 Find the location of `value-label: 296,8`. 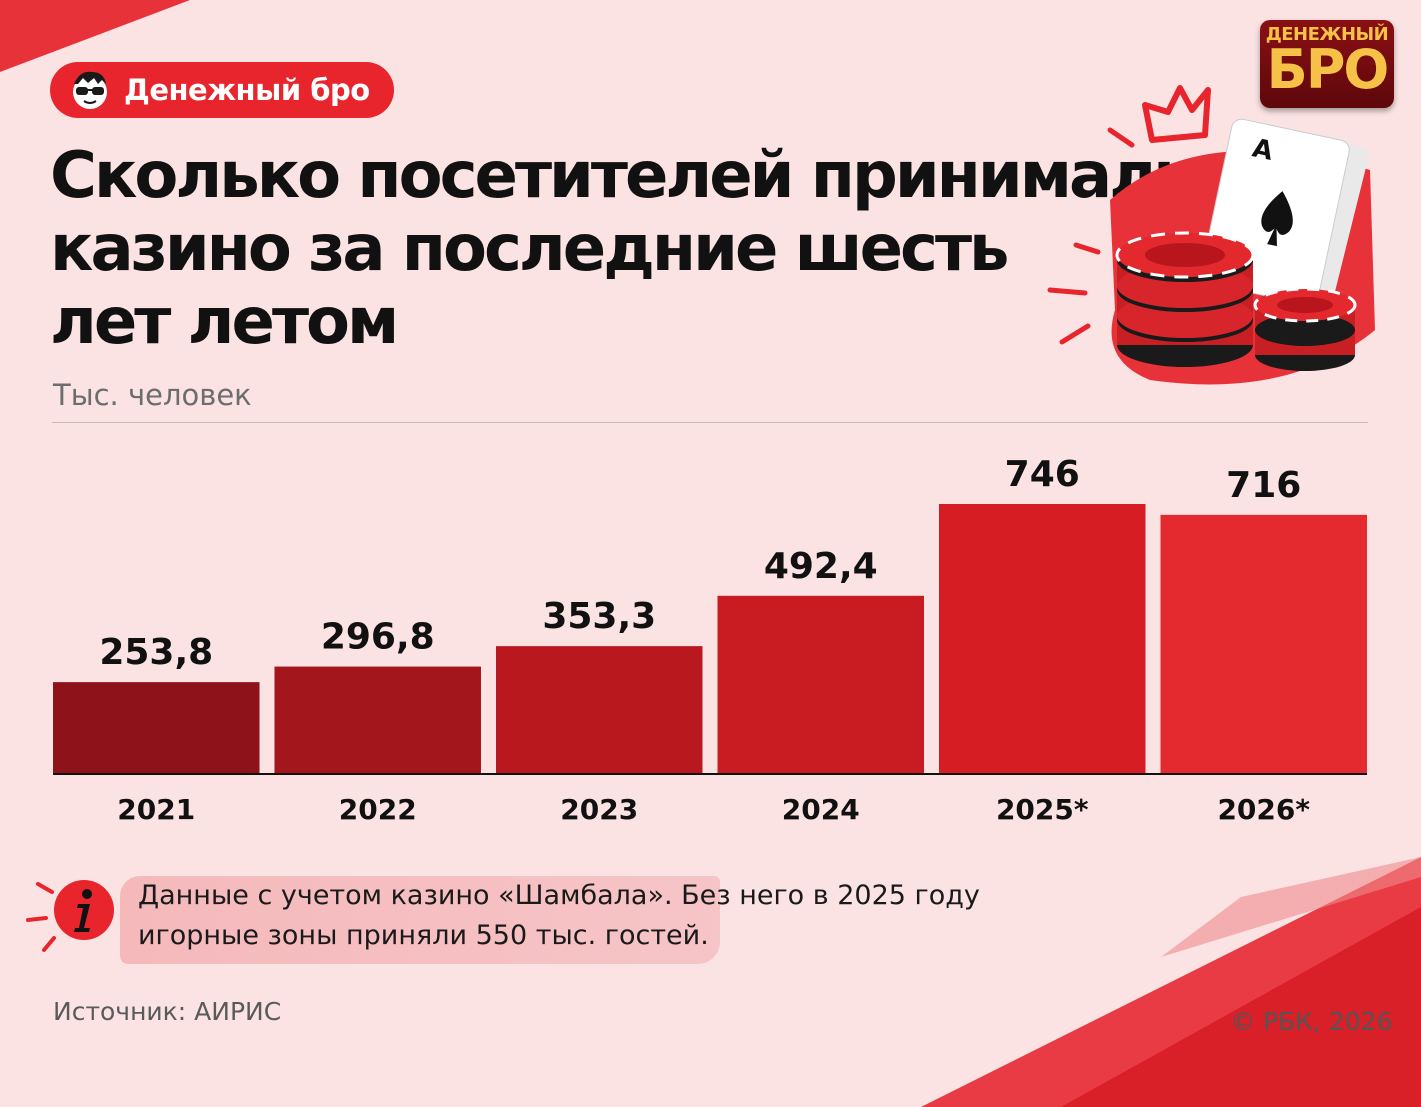

value-label: 296,8 is located at coordinates (378, 637).